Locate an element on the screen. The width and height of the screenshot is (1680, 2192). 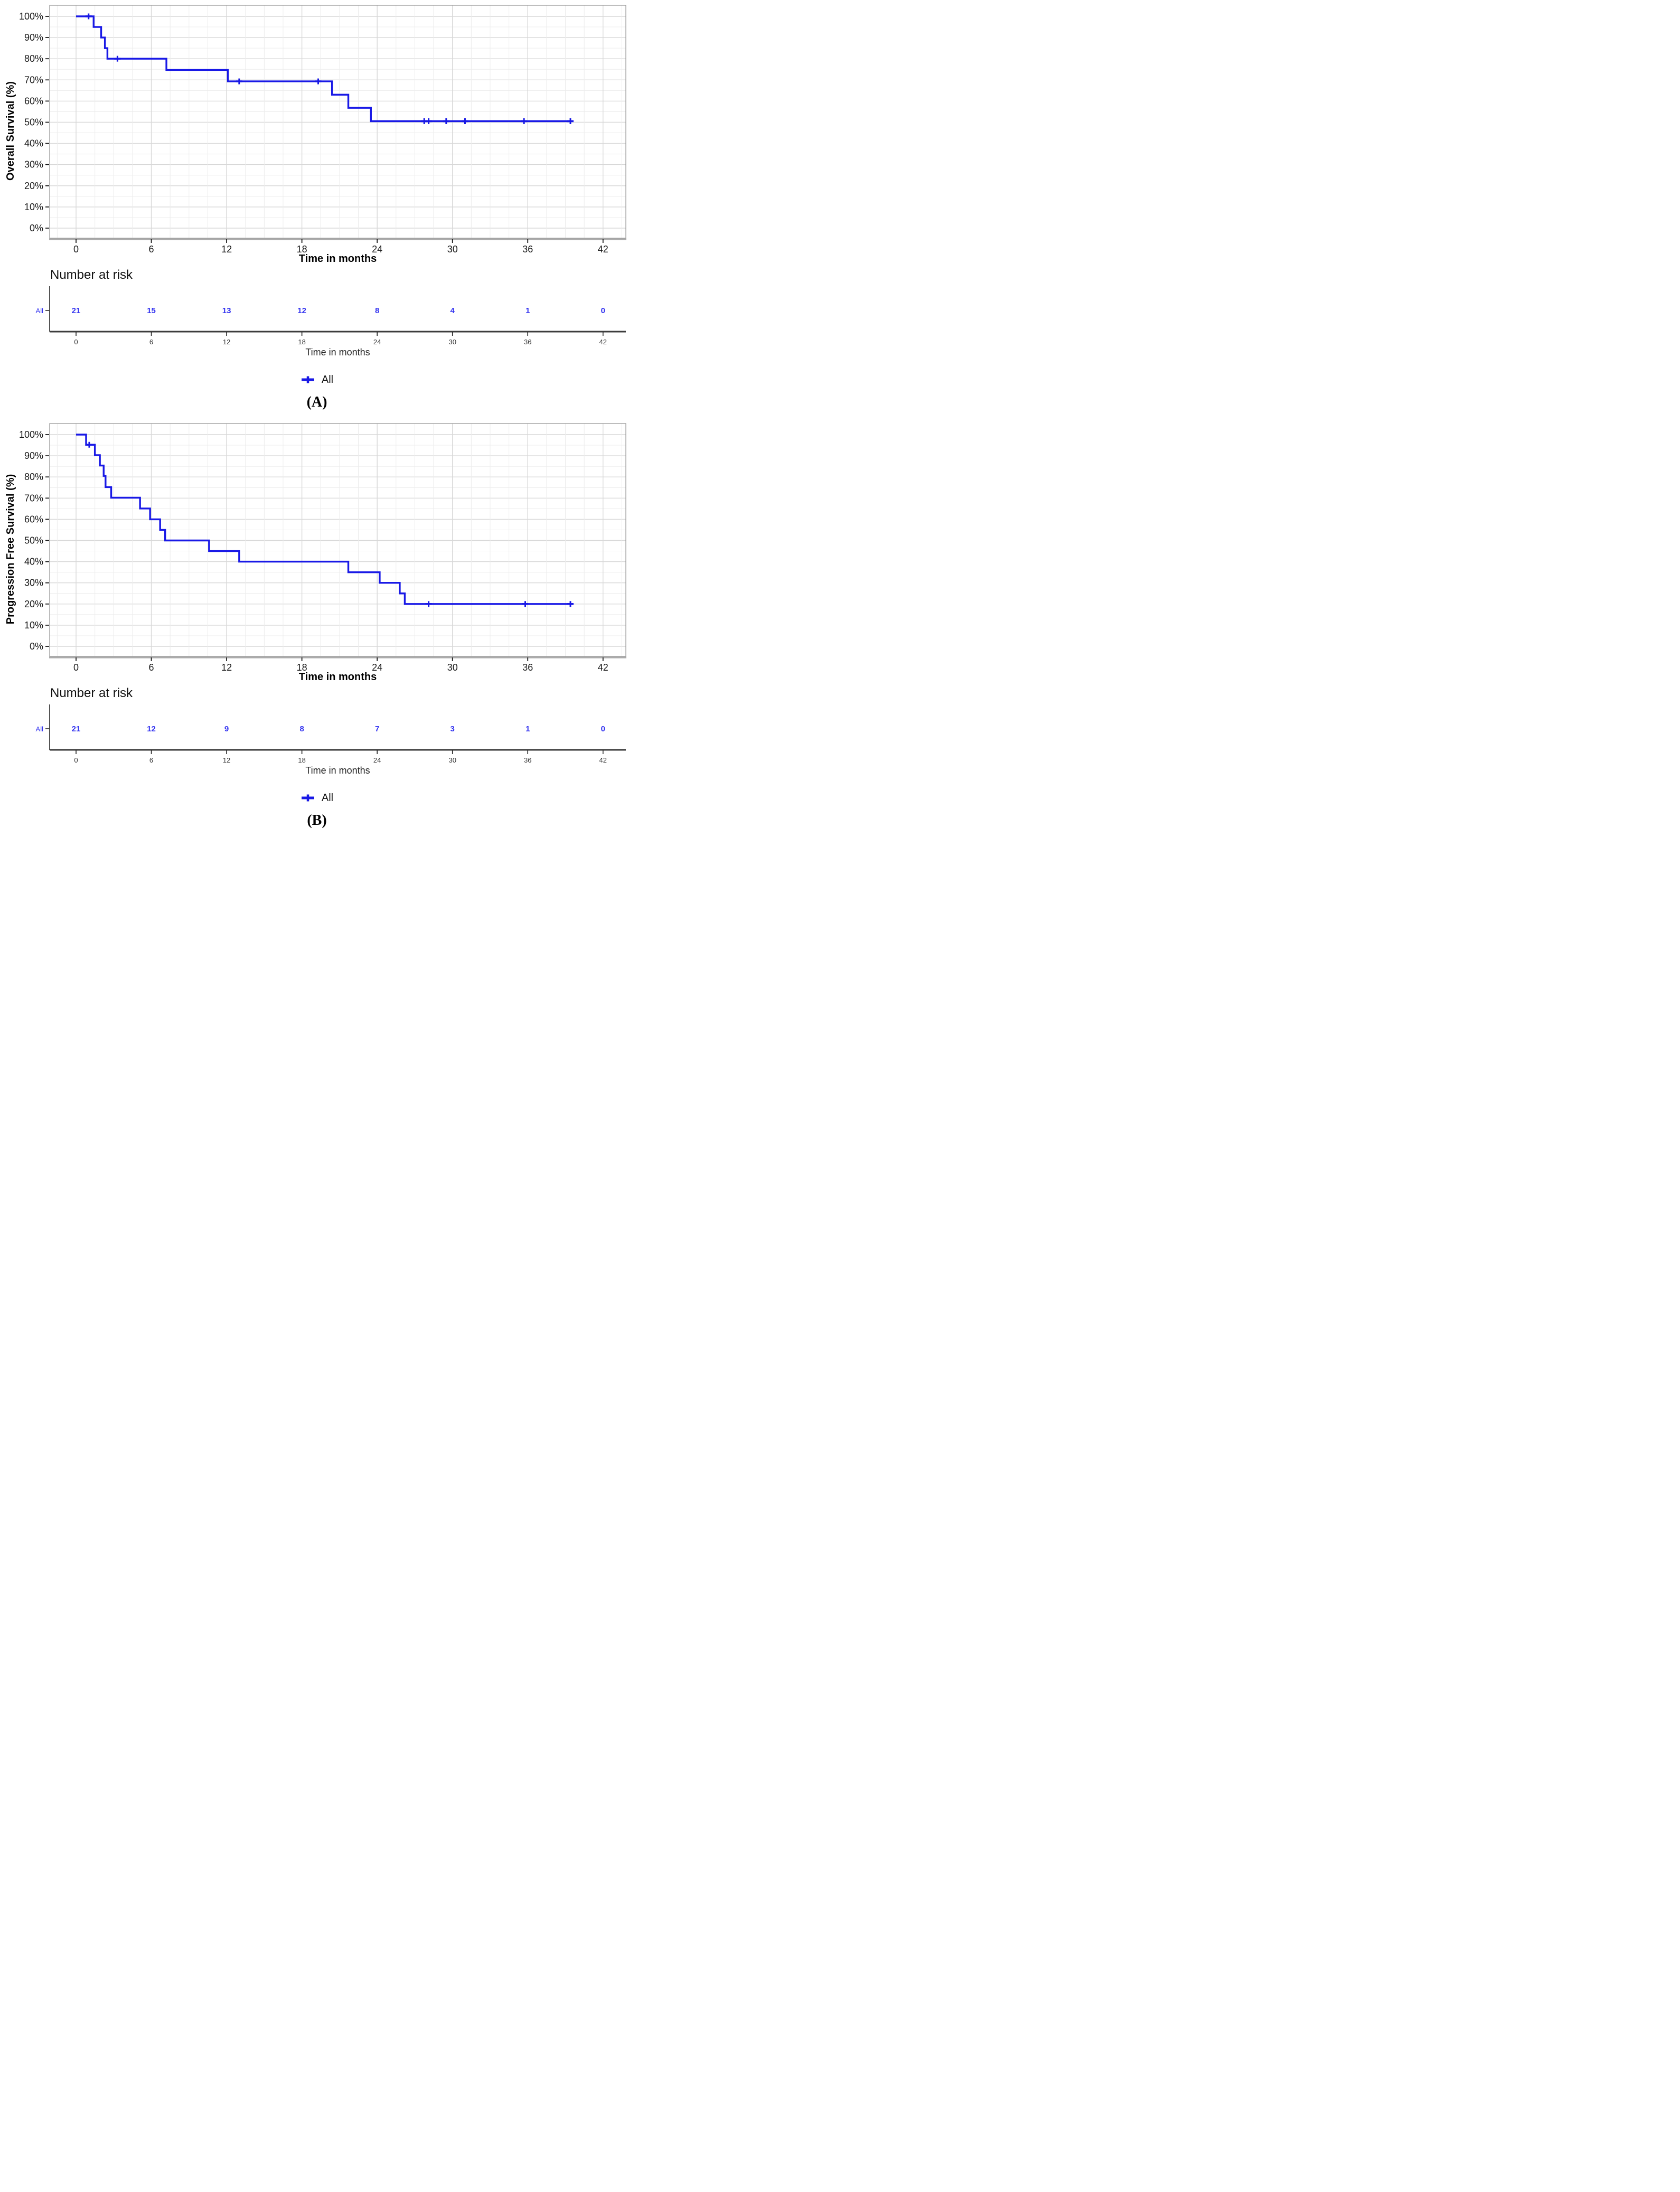
risk-table-title-b: Number at risk is located at coordinates (91, 693).